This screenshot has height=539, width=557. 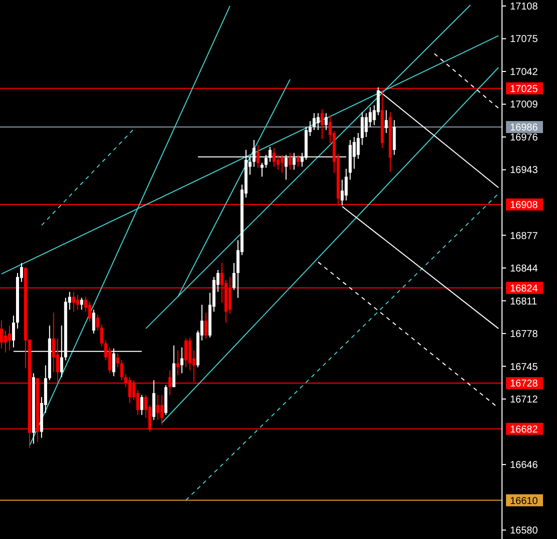 What do you see at coordinates (524, 205) in the screenshot?
I see `ref-line-label: 16908` at bounding box center [524, 205].